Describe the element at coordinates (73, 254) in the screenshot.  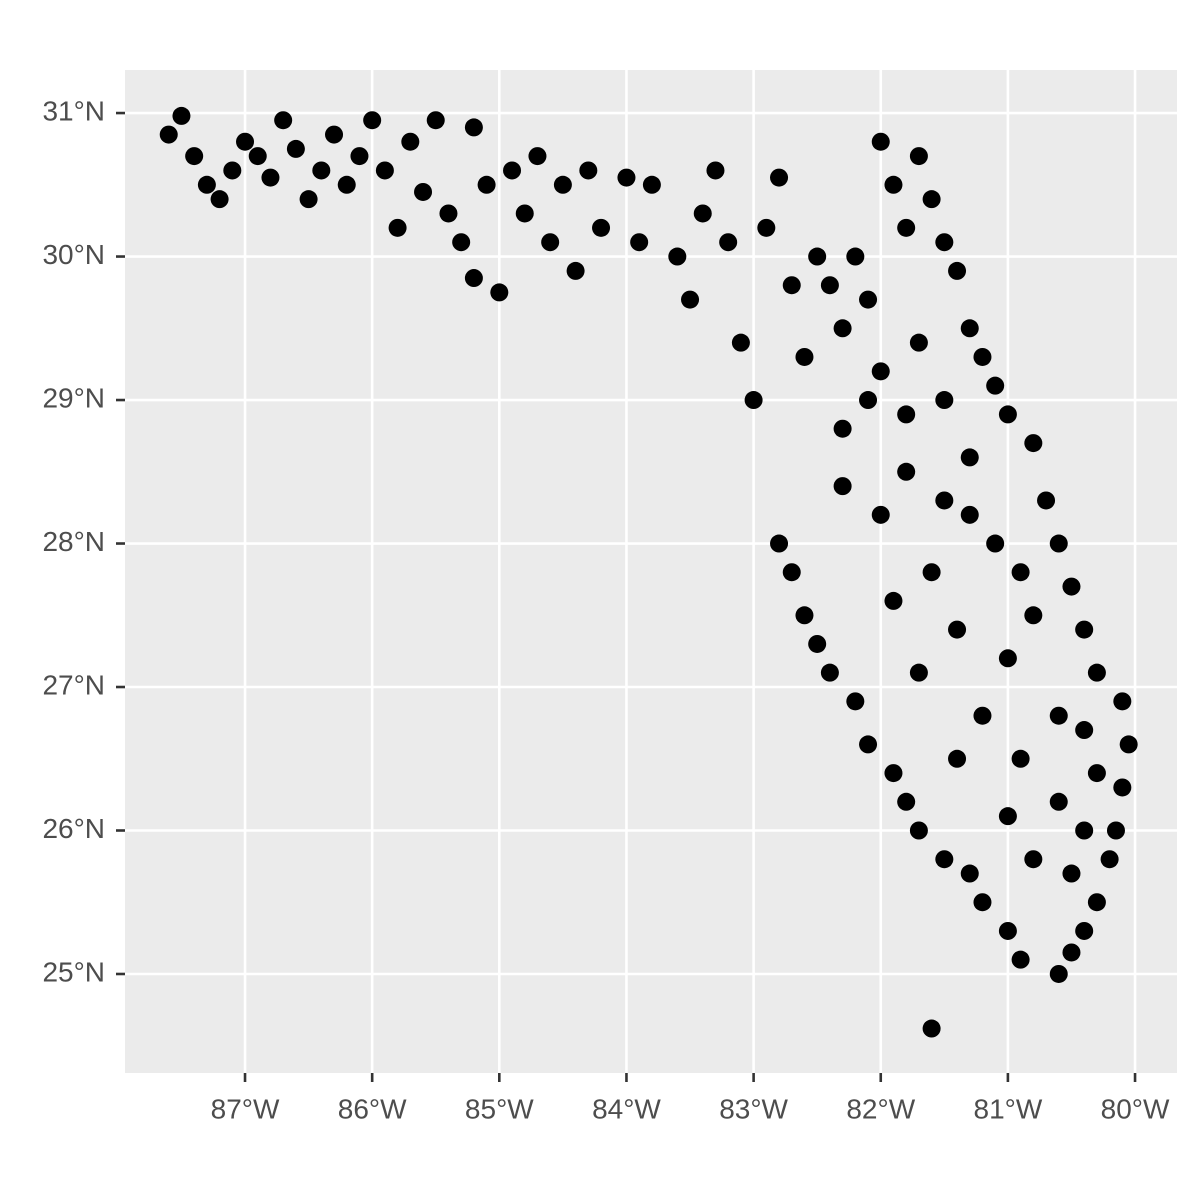
I see `y-tick-label: 30°N` at that location.